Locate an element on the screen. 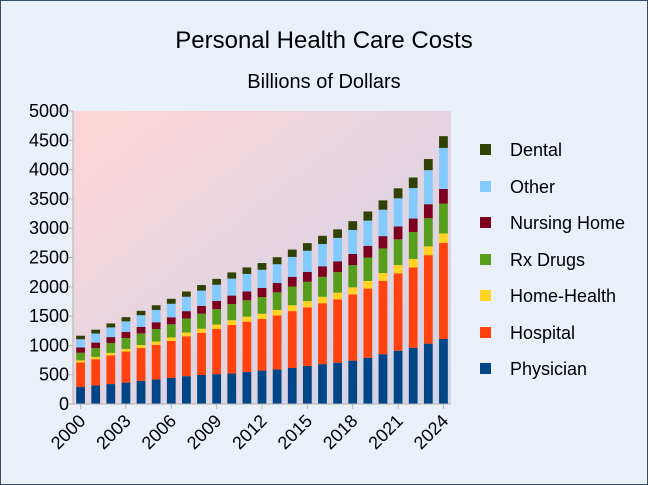 The width and height of the screenshot is (648, 485). x-tick-label-2024: 2024 is located at coordinates (431, 432).